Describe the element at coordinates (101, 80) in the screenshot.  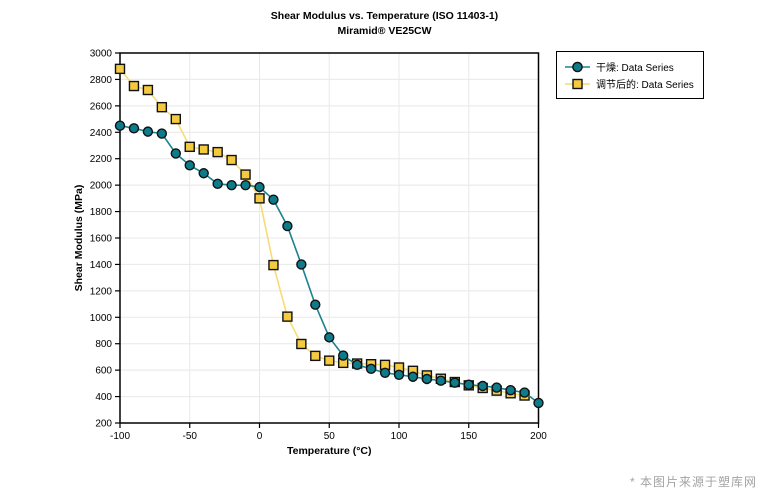
I see `y-tick-label: 2800` at that location.